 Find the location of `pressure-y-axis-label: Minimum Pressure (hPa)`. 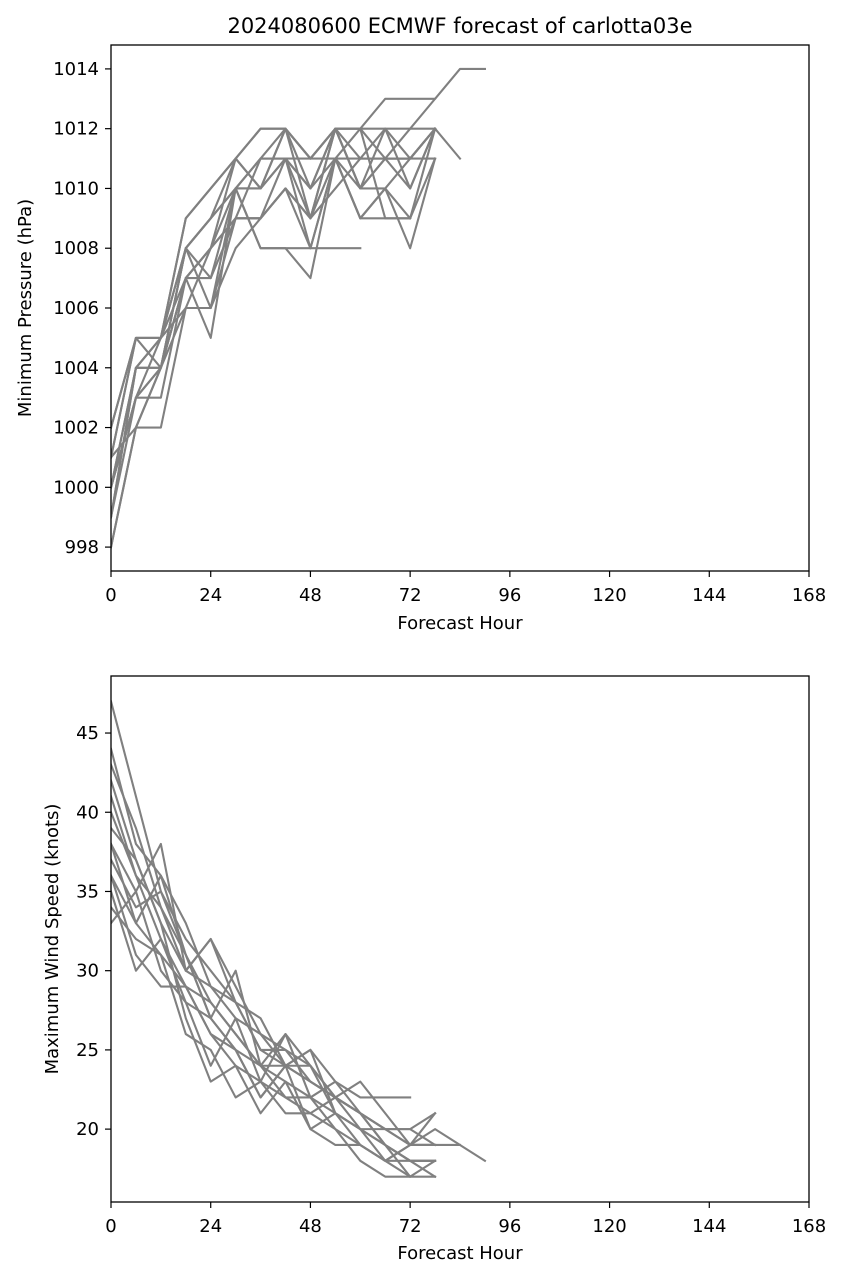

pressure-y-axis-label: Minimum Pressure (hPa) is located at coordinates (25, 308).